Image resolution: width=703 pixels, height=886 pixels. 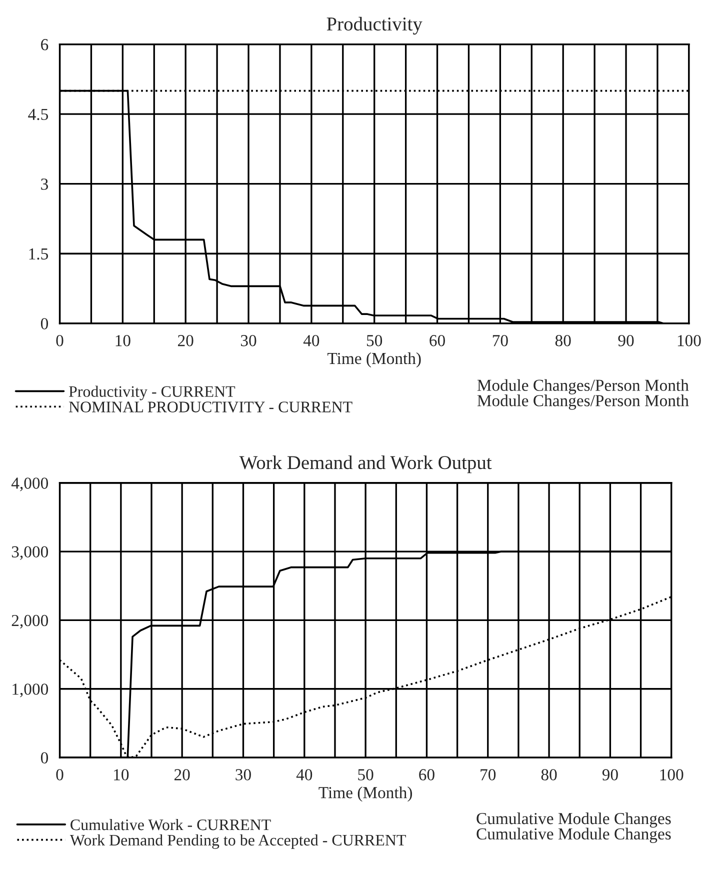 I want to click on legend-label: Work Demand Pending to be Accepted - CURRENT, so click(x=238, y=841).